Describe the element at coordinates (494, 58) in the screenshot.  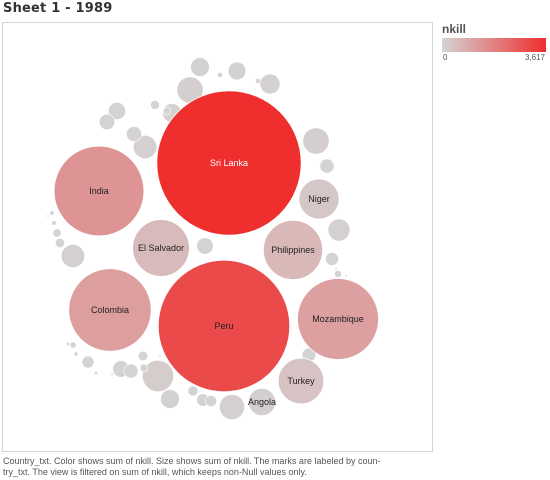
I see `legend-scale: 0 3,617` at that location.